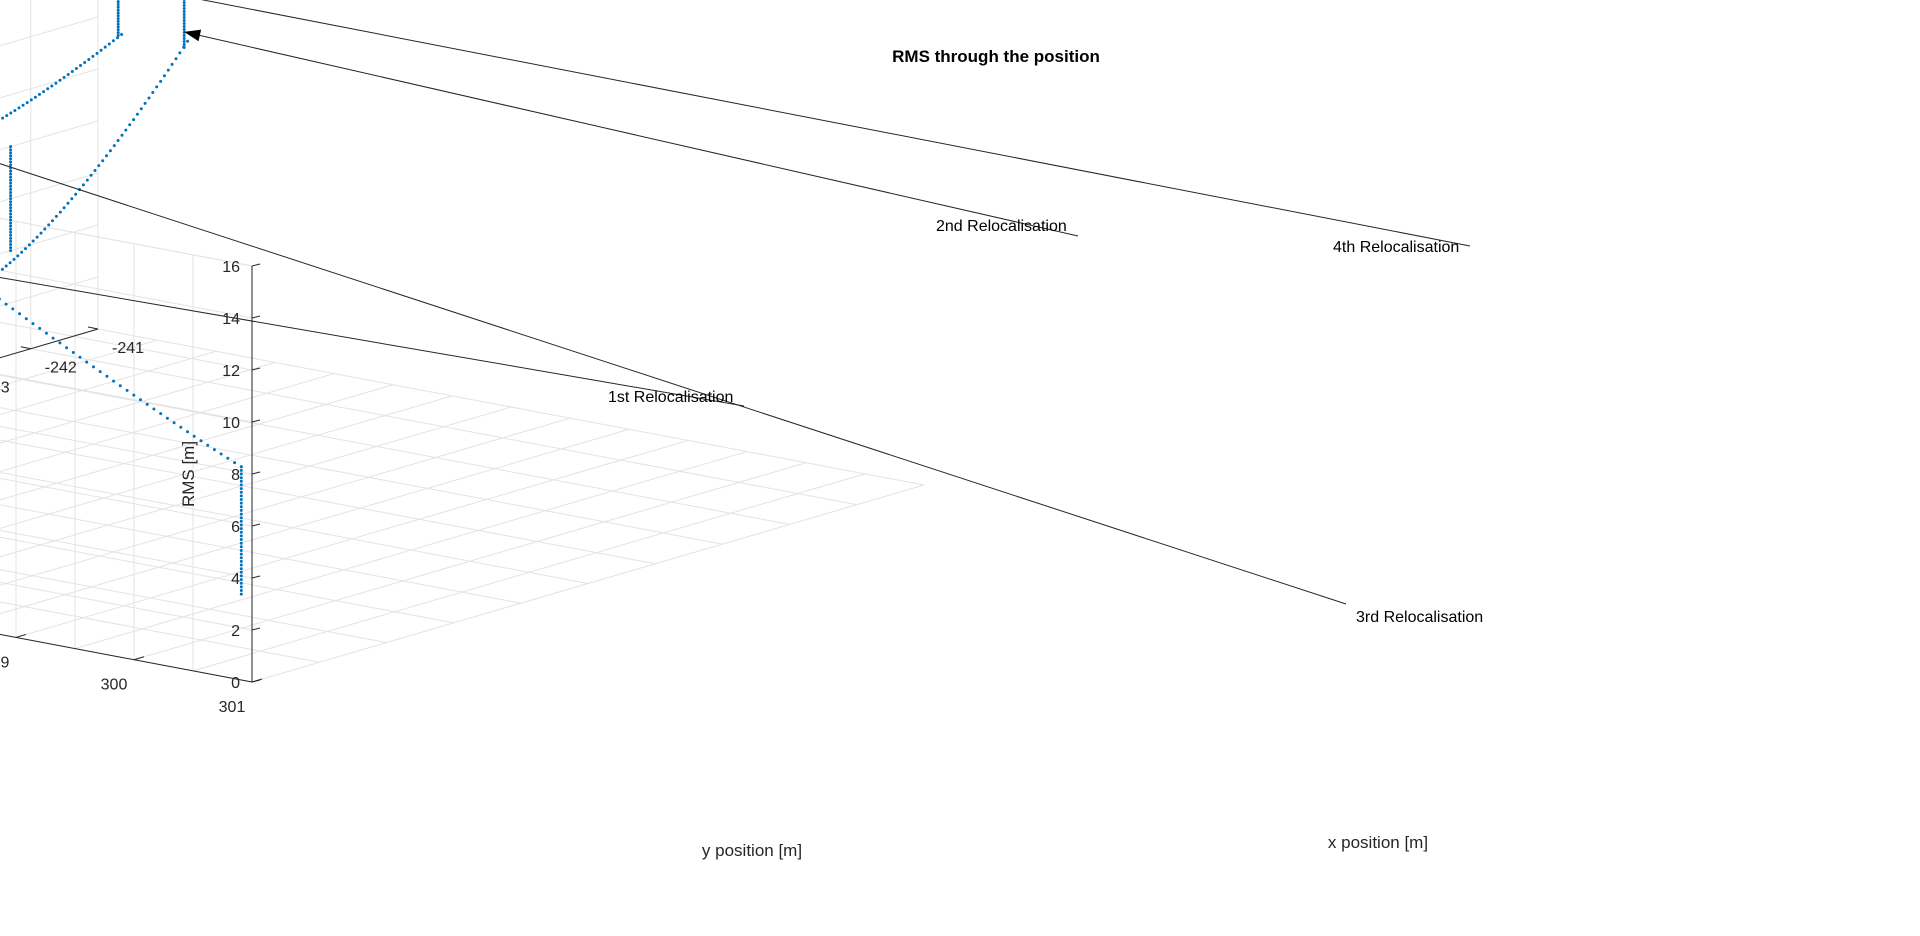  What do you see at coordinates (231, 423) in the screenshot?
I see `z-tick-label: 10` at bounding box center [231, 423].